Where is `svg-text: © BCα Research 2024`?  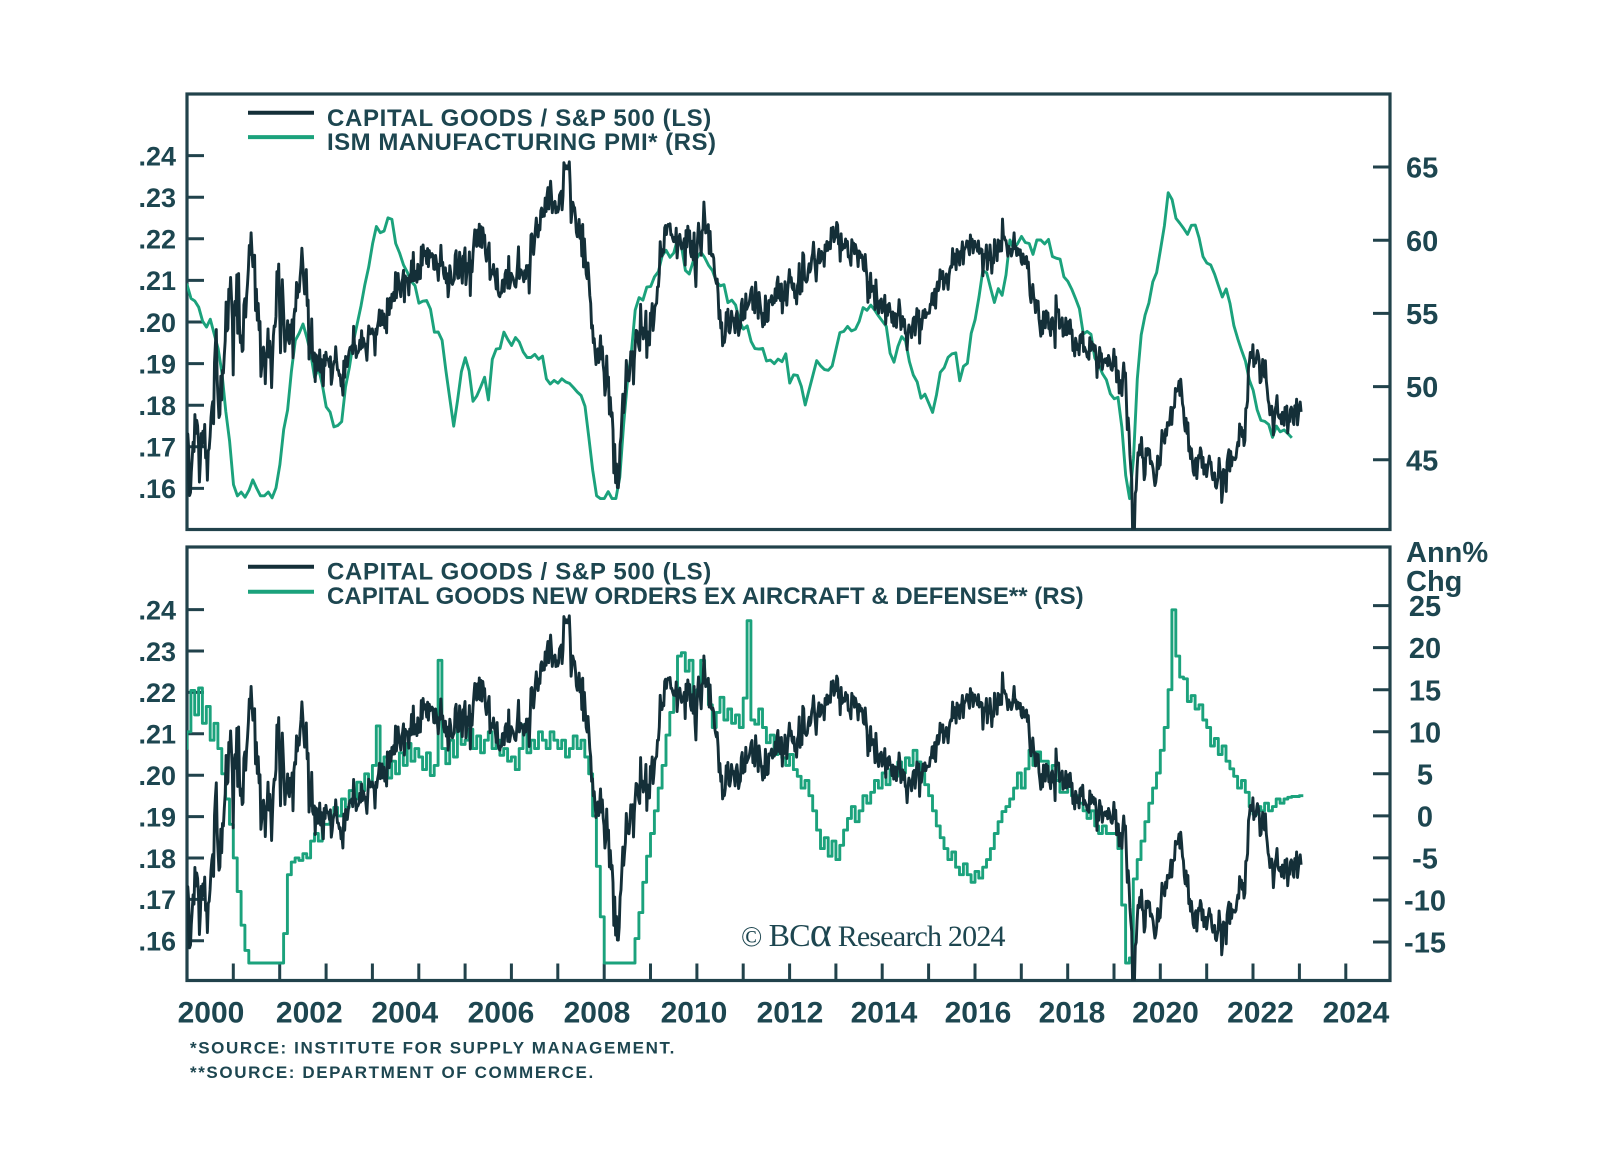
svg-text: © BCα Research 2024 is located at coordinates (873, 933).